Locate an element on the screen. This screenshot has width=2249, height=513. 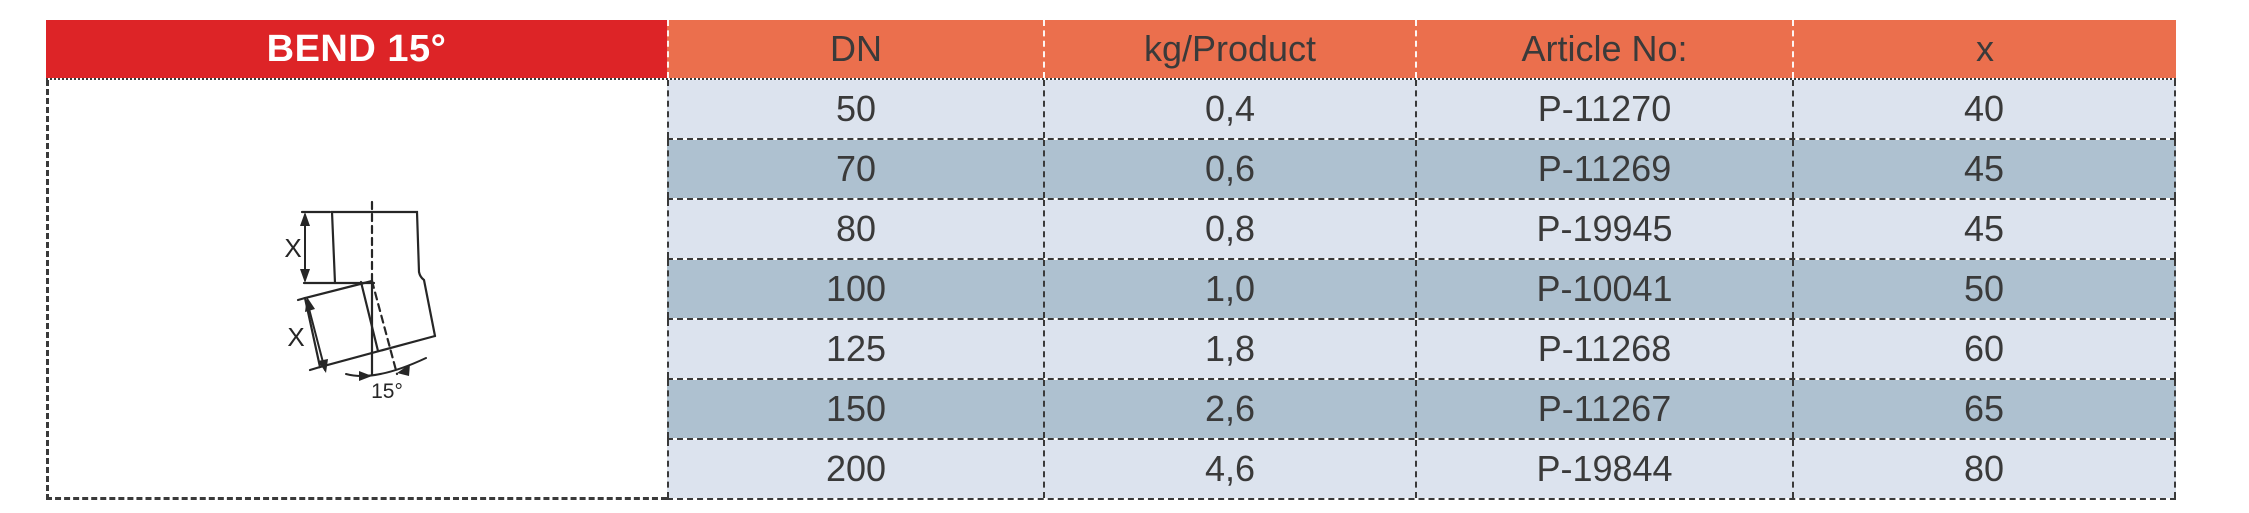
cell-x: 50 is located at coordinates (1984, 289).